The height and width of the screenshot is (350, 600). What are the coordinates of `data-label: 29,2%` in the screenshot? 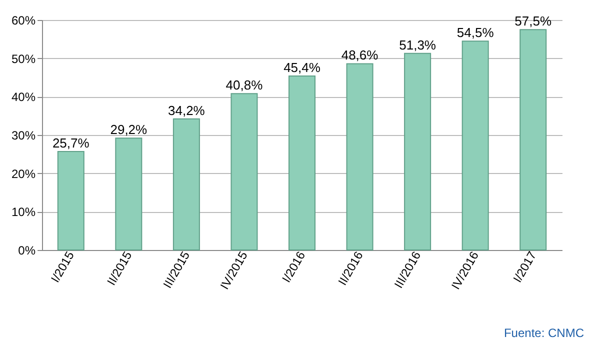 It's located at (129, 130).